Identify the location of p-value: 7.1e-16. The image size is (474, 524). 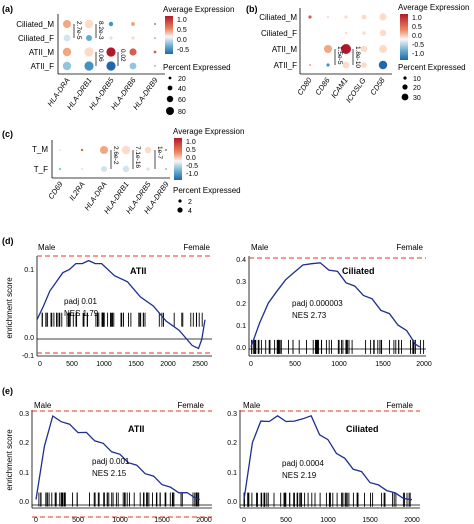
(137, 157).